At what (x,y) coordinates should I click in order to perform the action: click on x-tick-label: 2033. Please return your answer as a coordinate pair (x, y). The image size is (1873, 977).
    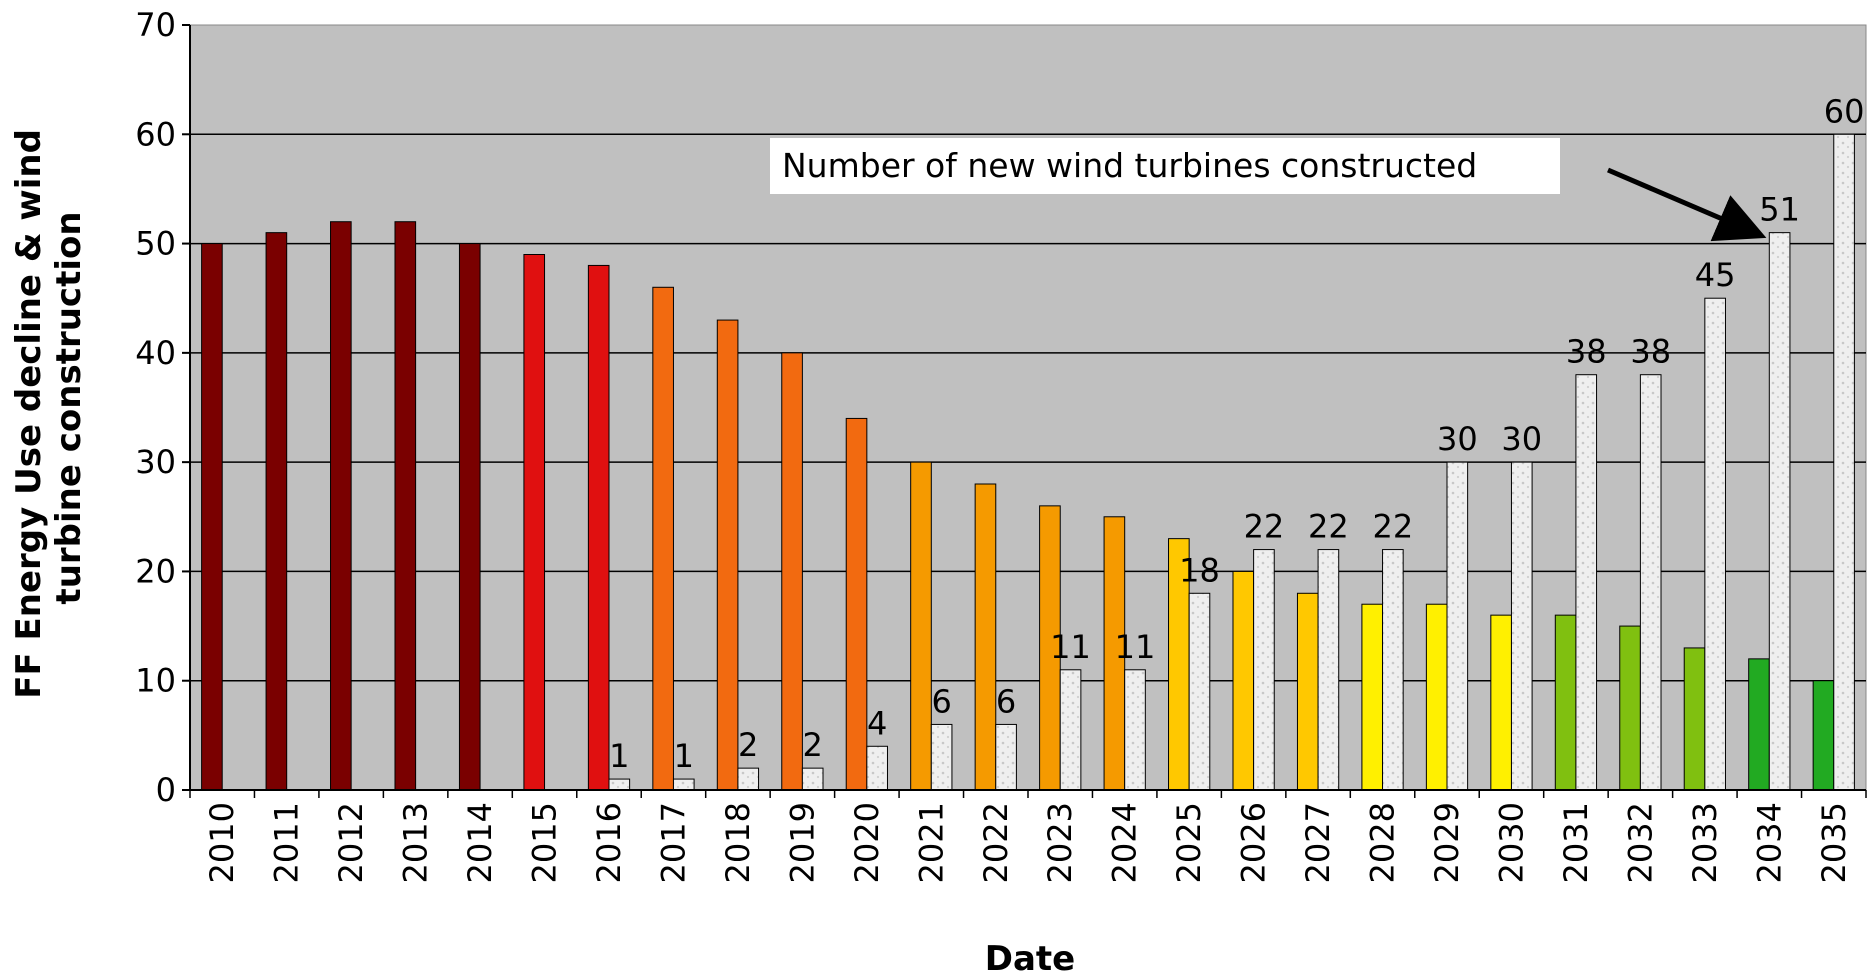
    Looking at the image, I should click on (1705, 842).